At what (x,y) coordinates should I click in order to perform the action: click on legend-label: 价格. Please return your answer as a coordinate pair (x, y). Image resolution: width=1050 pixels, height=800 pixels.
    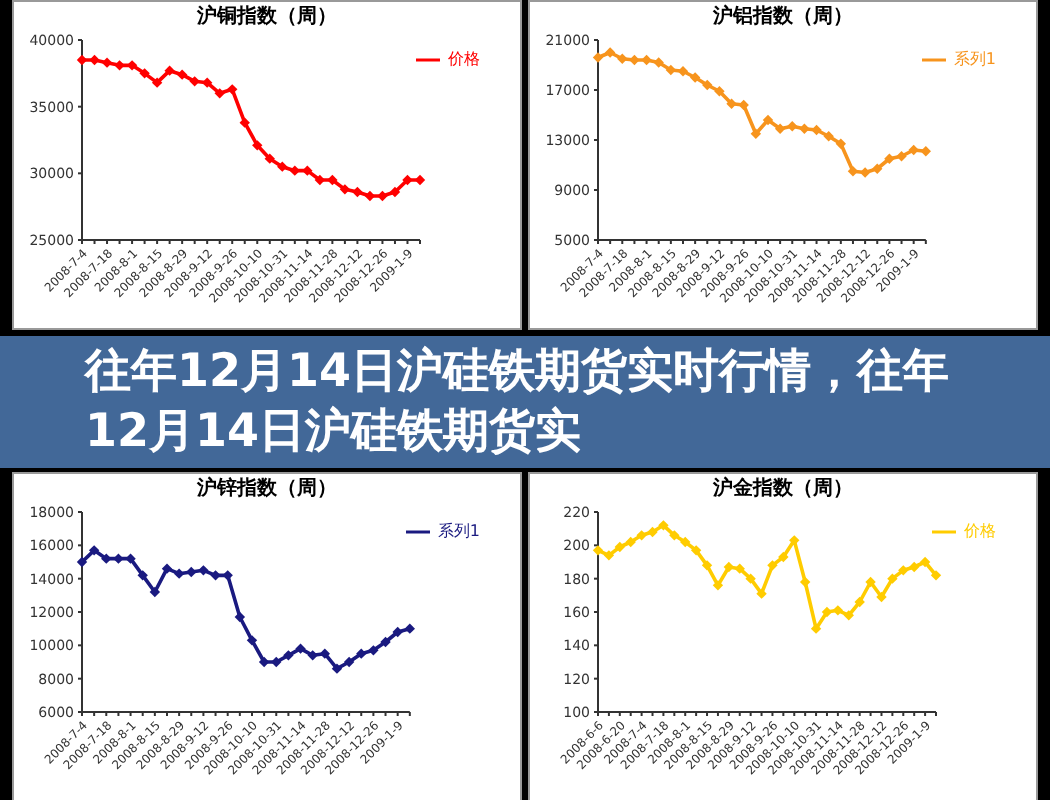
    Looking at the image, I should click on (464, 59).